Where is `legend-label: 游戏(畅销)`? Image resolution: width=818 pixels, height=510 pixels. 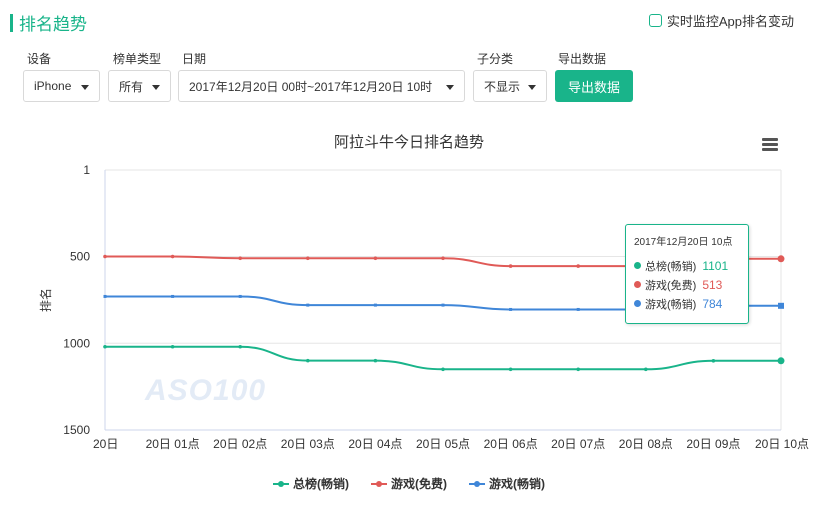
legend-label: 游戏(畅销) is located at coordinates (517, 484).